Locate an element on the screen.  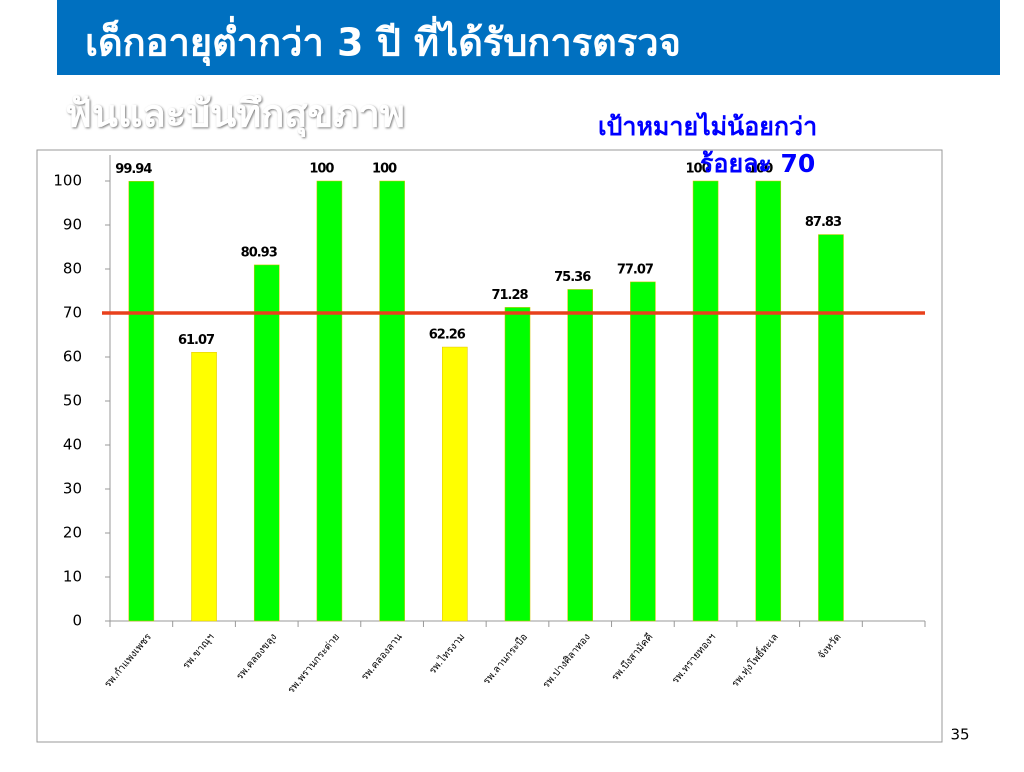
y-tick-label: 30 is located at coordinates (72, 489).